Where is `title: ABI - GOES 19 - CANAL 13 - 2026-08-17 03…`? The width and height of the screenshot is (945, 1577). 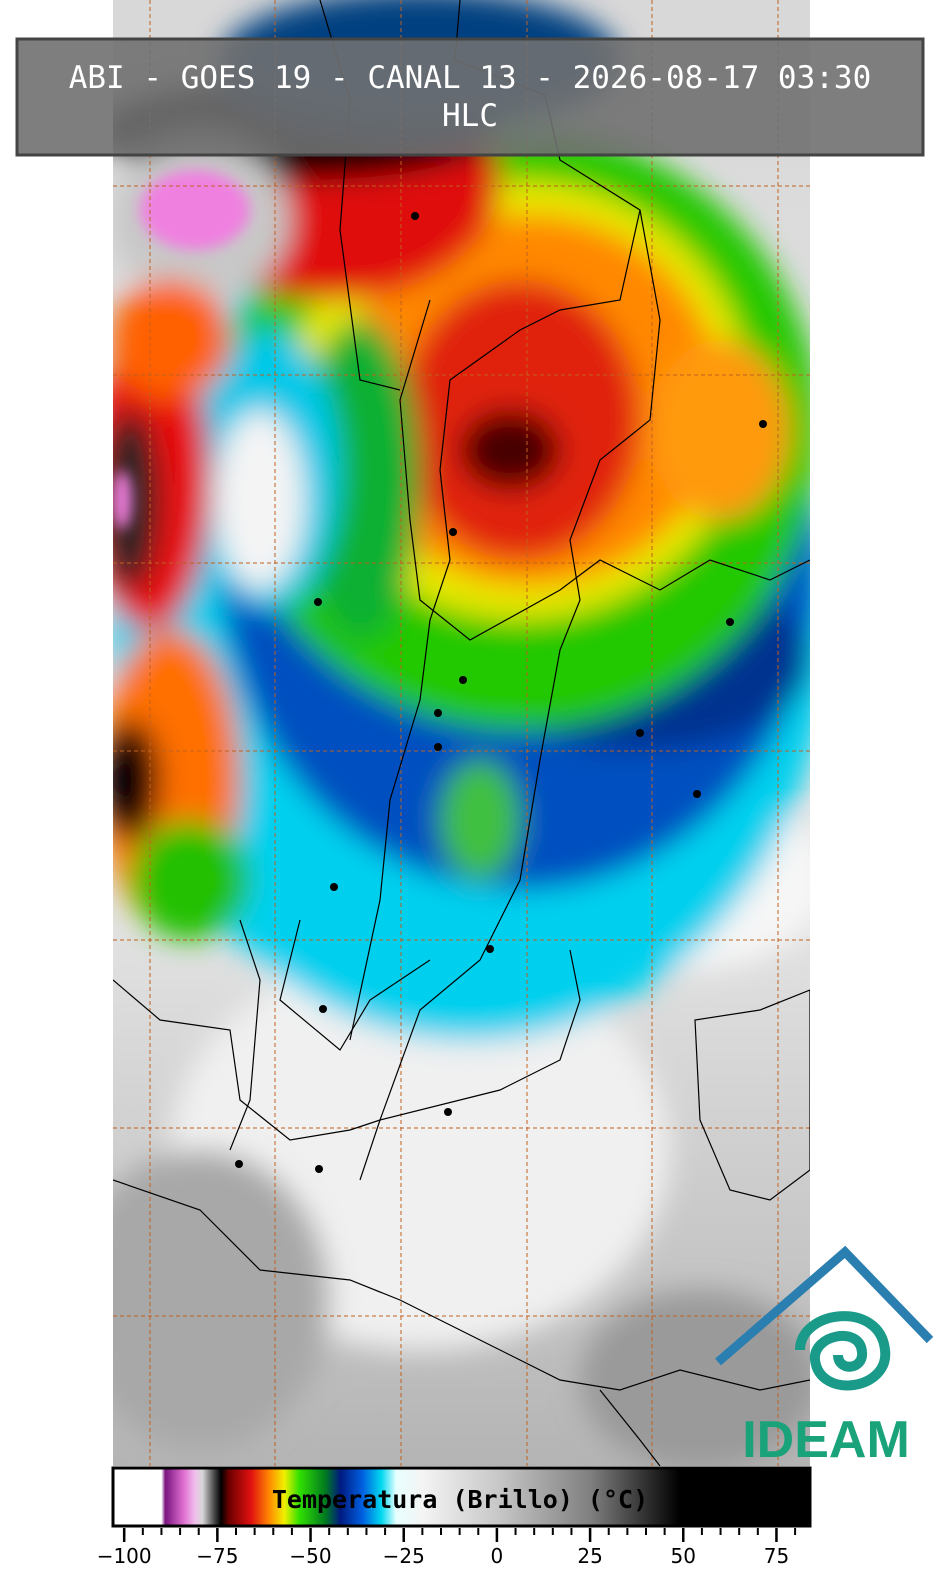 title: ABI - GOES 19 - CANAL 13 - 2026-08-17 03… is located at coordinates (470, 78).